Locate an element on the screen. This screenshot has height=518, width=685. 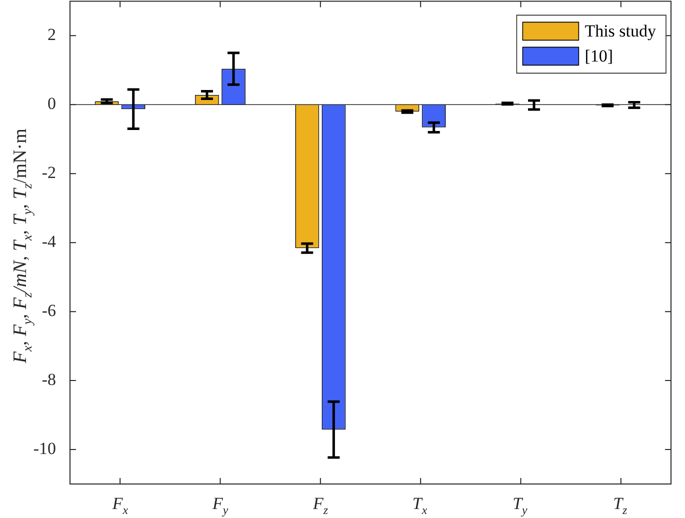
y-tick-label: -10 is located at coordinates (44, 448).